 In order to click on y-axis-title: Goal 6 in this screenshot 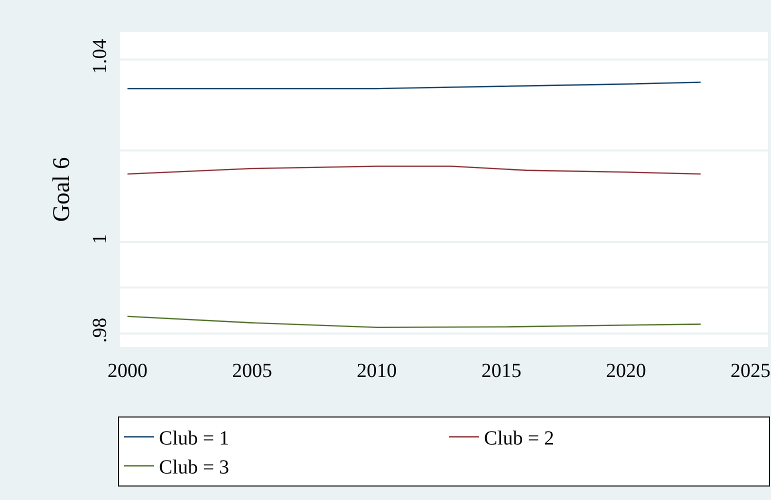, I will do `click(62, 189)`.